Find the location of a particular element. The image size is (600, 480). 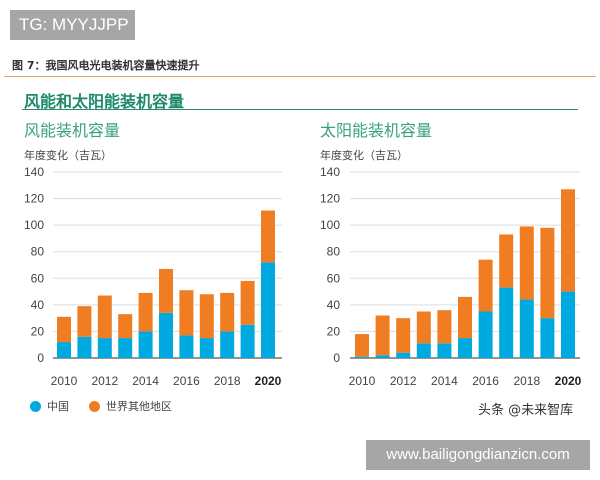

legend-china-label: 中国 is located at coordinates (58, 406).